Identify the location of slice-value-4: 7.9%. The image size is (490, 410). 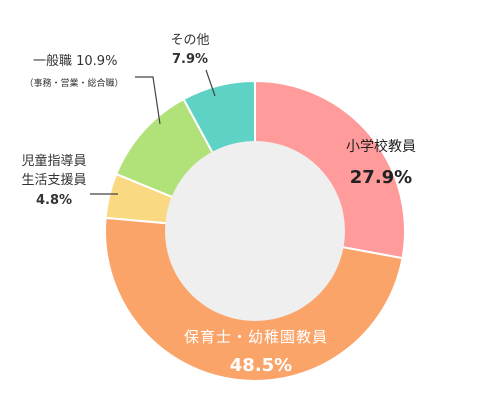
(190, 59).